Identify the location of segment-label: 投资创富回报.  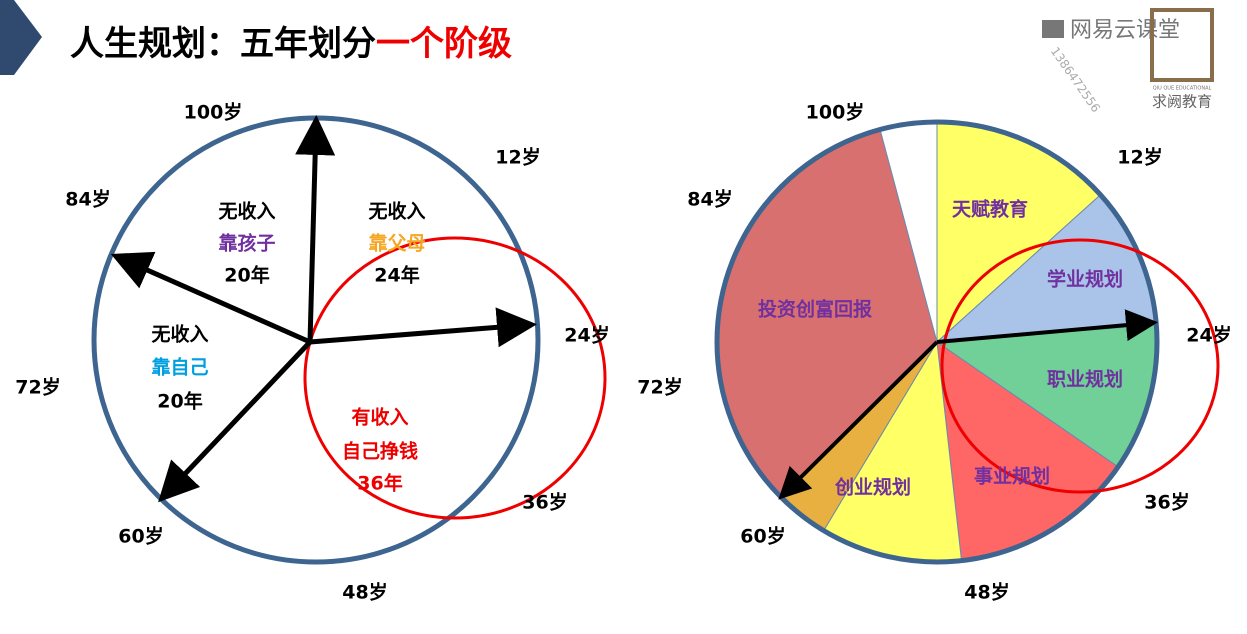
(815, 309).